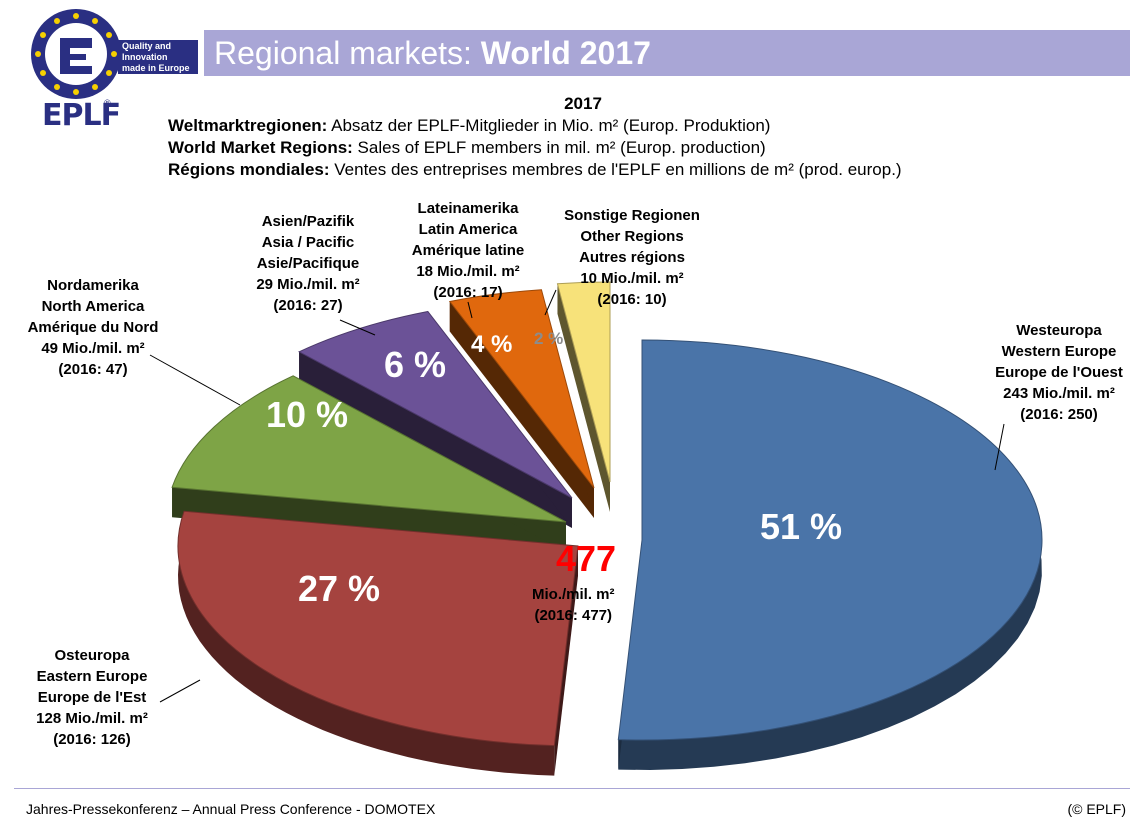 This screenshot has height=829, width=1142. What do you see at coordinates (667, 53) in the screenshot?
I see `header-band` at bounding box center [667, 53].